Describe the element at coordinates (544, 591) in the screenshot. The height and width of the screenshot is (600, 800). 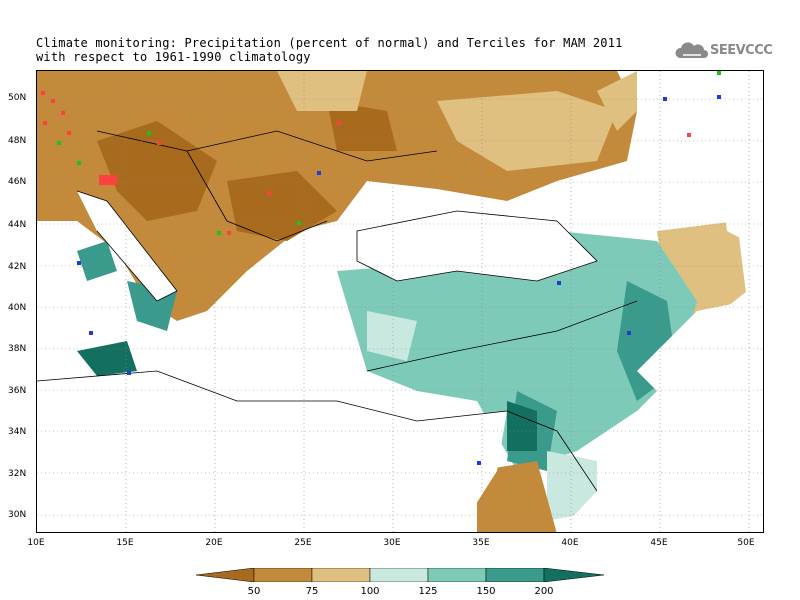
I see `legend-label: 200` at that location.